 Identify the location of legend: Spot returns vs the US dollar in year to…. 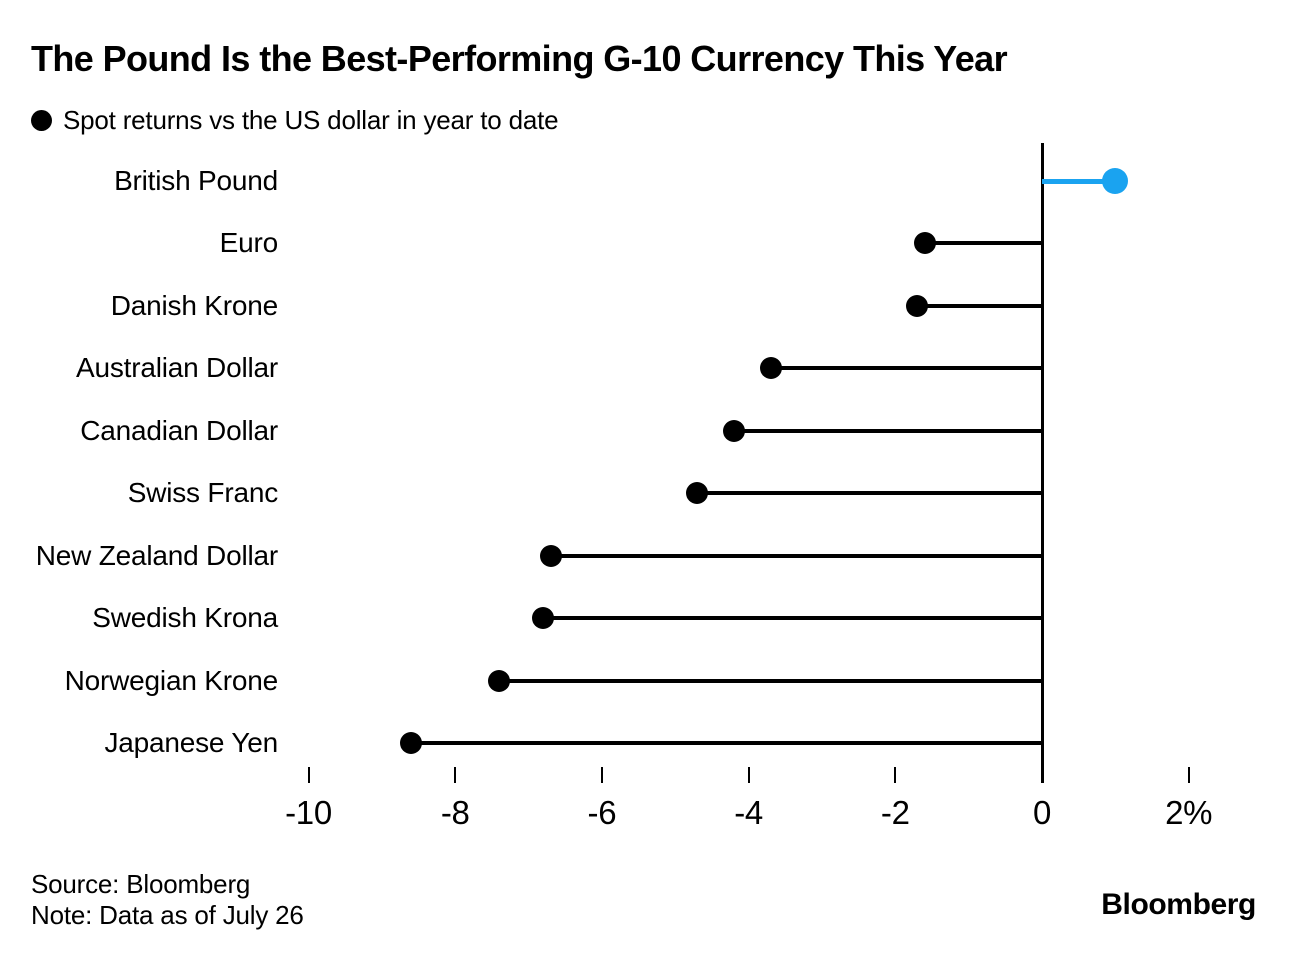
(295, 120).